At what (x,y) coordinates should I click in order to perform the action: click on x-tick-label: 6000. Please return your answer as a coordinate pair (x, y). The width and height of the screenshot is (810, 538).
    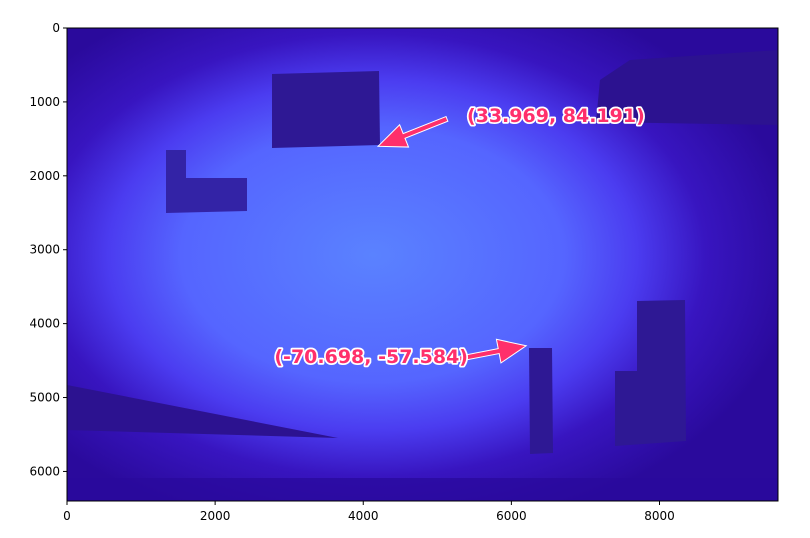
    Looking at the image, I should click on (511, 516).